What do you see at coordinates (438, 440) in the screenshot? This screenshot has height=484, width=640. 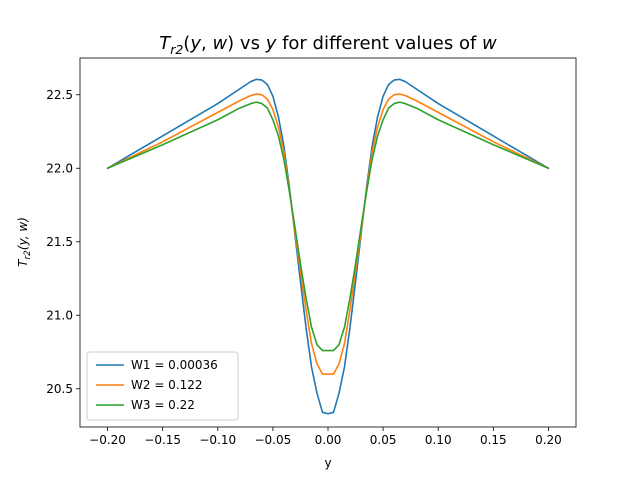 I see `x-tick-label-6: 0.10` at bounding box center [438, 440].